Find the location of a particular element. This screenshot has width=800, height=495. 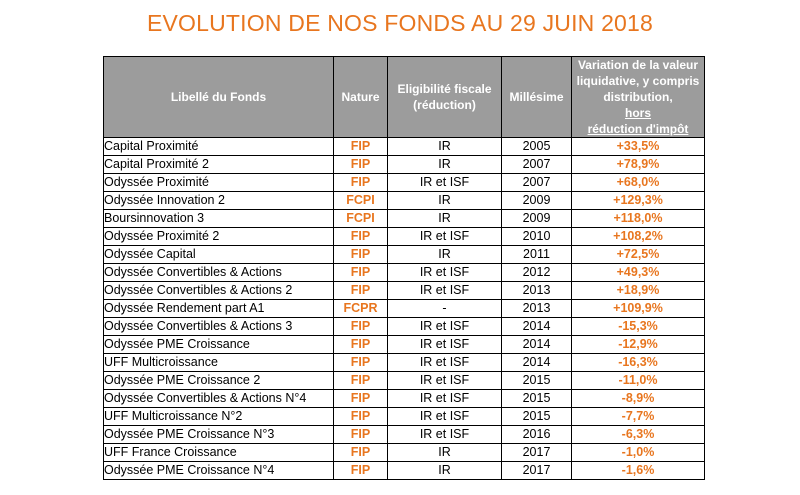

fund-name: Odyssée Proximité 2 is located at coordinates (218, 236).